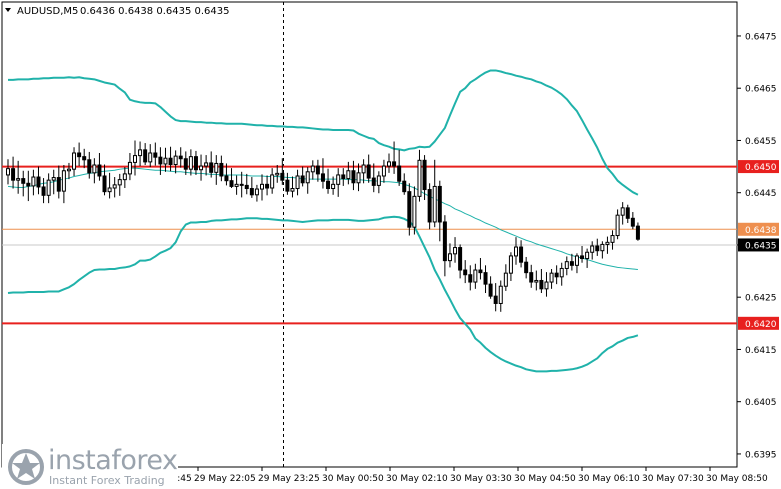 This screenshot has width=781, height=489. I want to click on x-tick-label: 30 May 02:10, so click(417, 479).